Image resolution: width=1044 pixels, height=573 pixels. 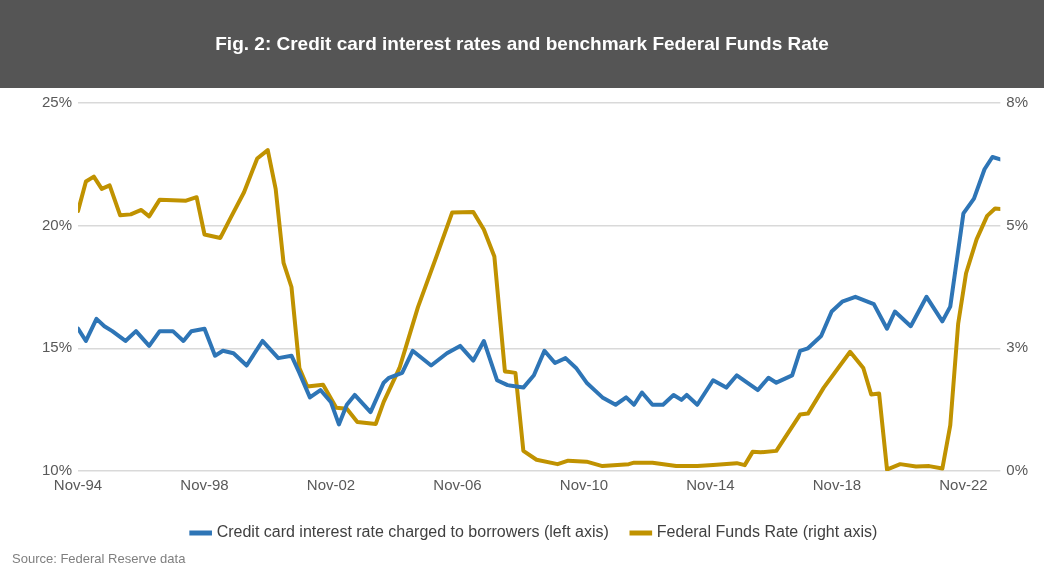 I want to click on x-tick-label: Nov-94, so click(x=78, y=485).